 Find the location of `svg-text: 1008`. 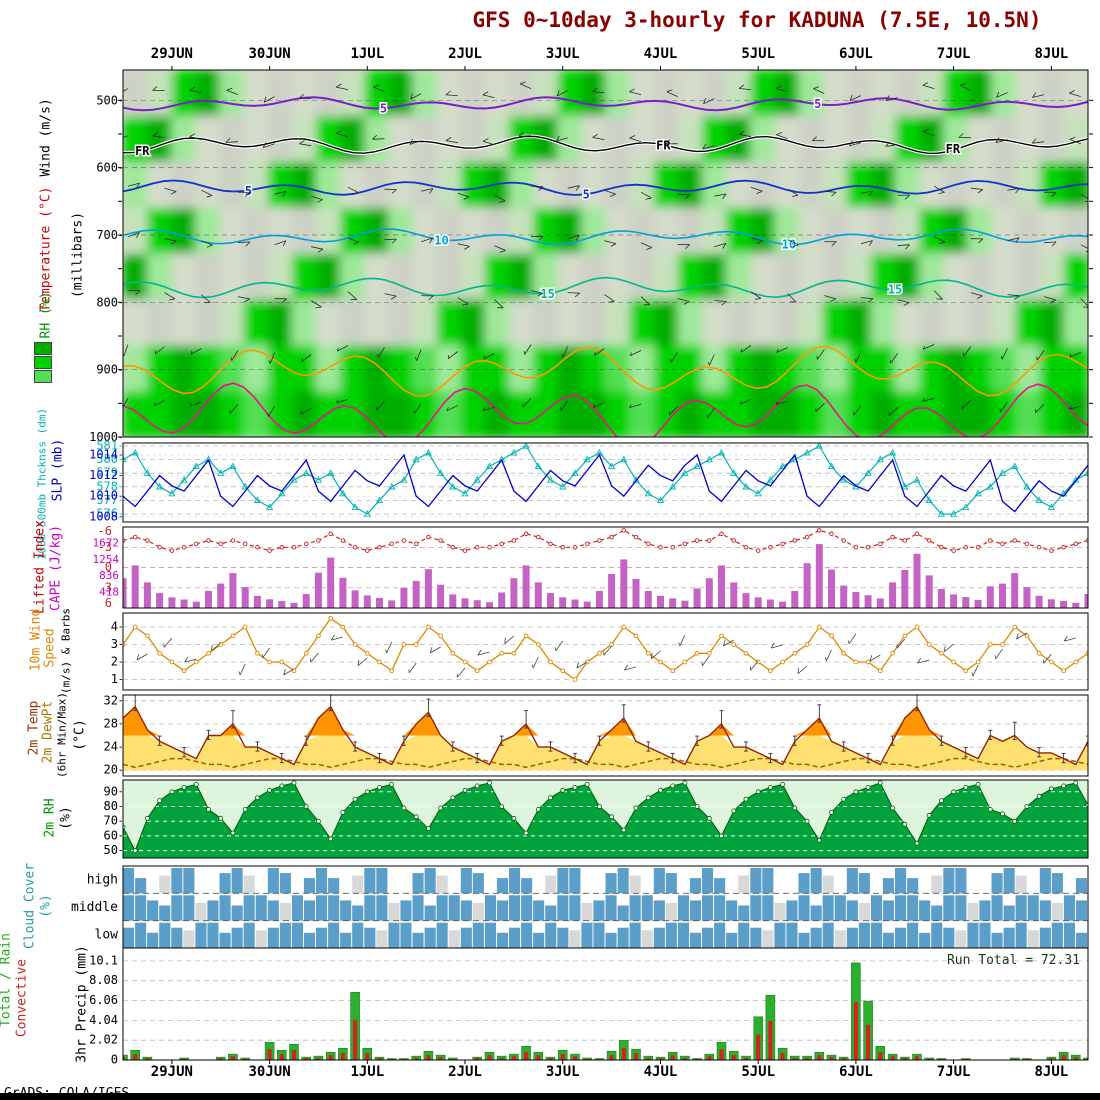

svg-text: 1008 is located at coordinates (103, 516).